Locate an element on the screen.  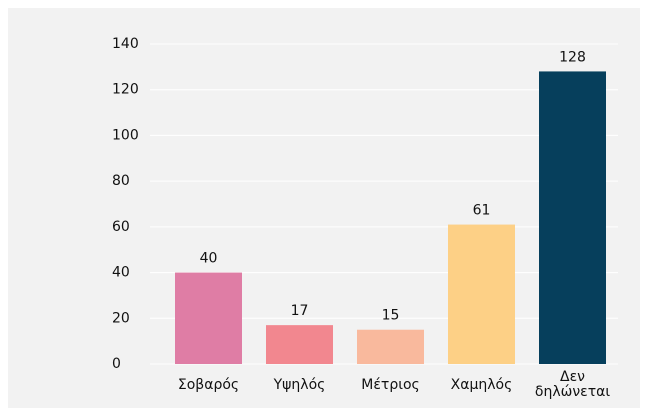
value-label: 40 is located at coordinates (209, 259).